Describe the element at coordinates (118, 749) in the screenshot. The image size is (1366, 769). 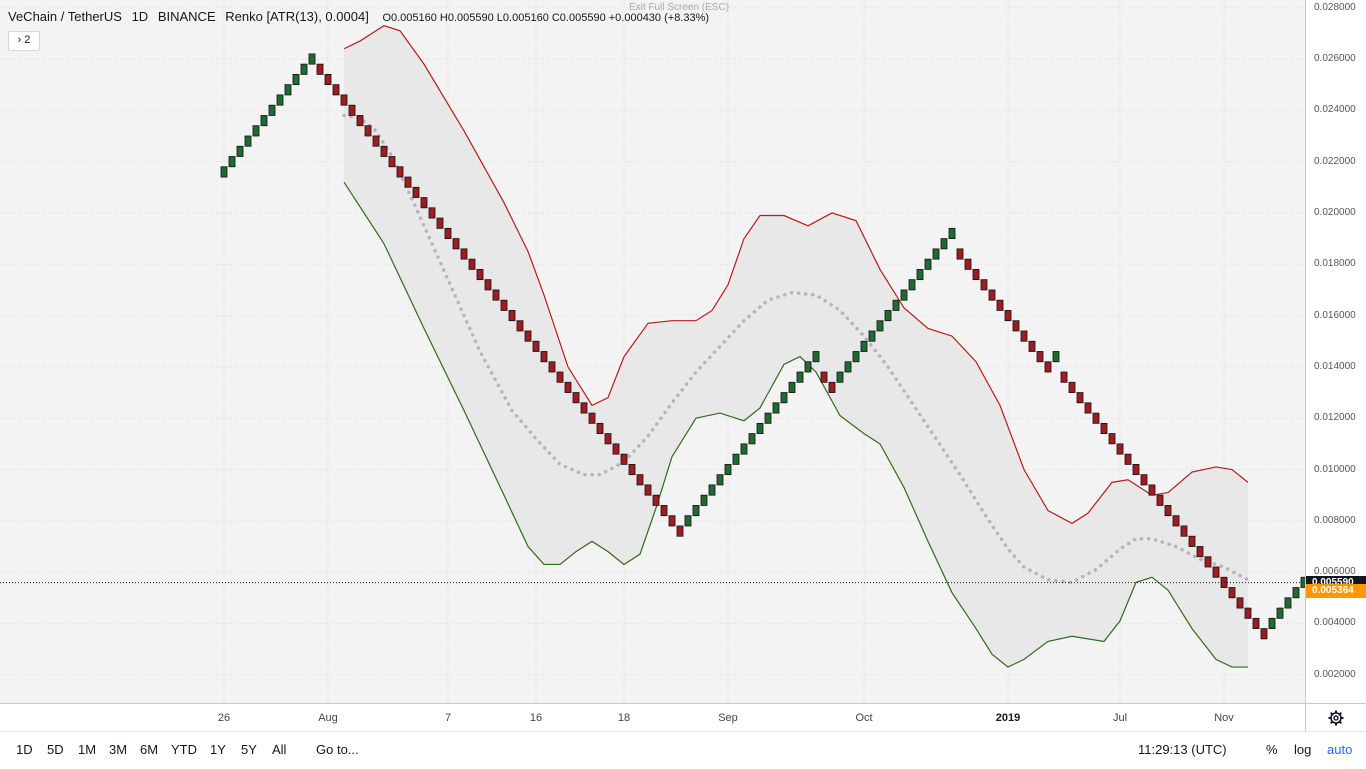
I see `timeframe-3m: 3M` at that location.